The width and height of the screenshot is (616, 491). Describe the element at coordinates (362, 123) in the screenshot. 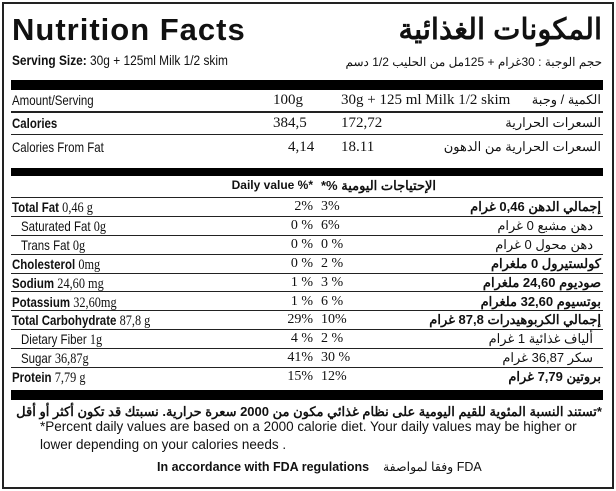

I see `calories-col2: 172,72` at that location.